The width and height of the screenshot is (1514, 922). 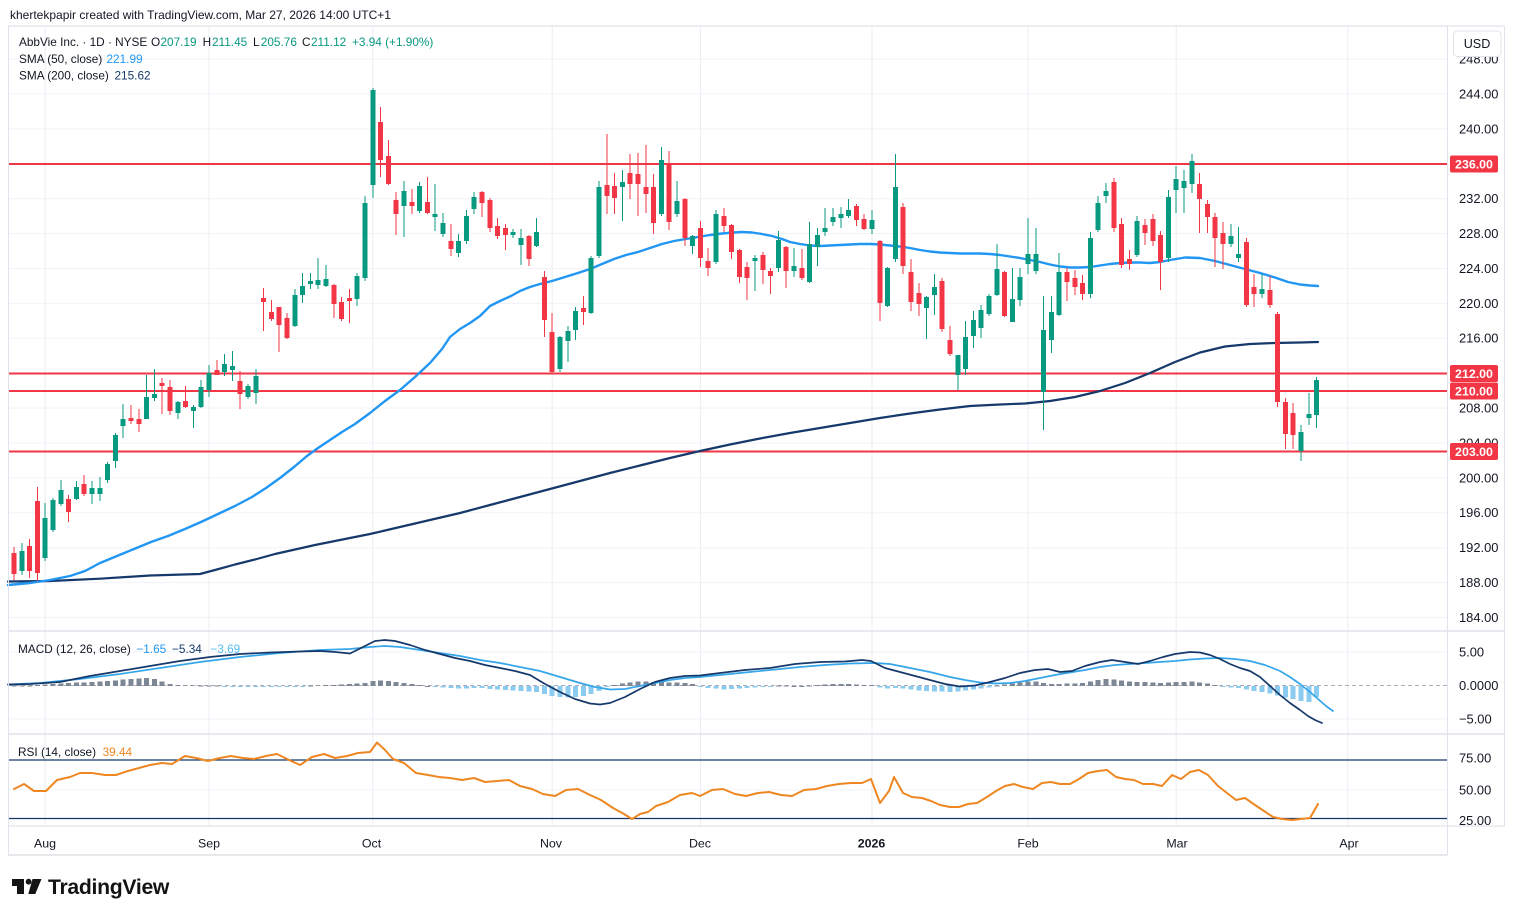 What do you see at coordinates (207, 42) in the screenshot?
I see `svg-text: H` at bounding box center [207, 42].